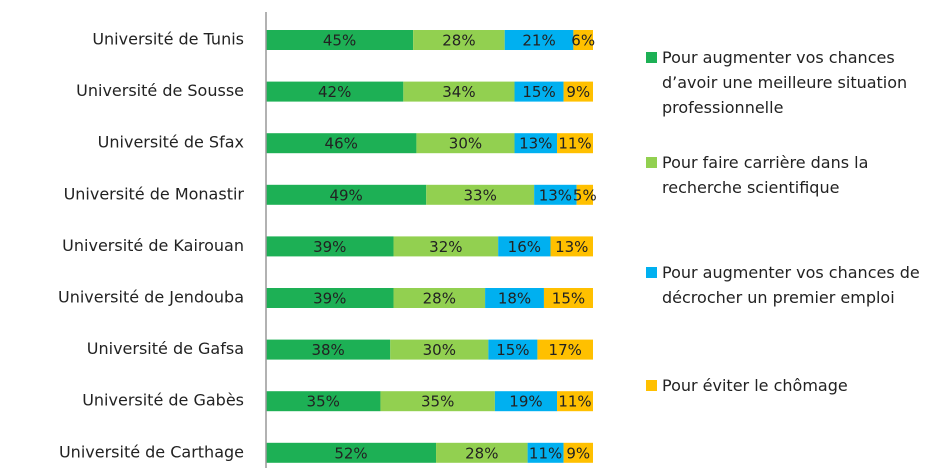 This screenshot has height=470, width=935. What do you see at coordinates (153, 245) in the screenshot?
I see `y-tick-label: Université de Kairouan` at bounding box center [153, 245].